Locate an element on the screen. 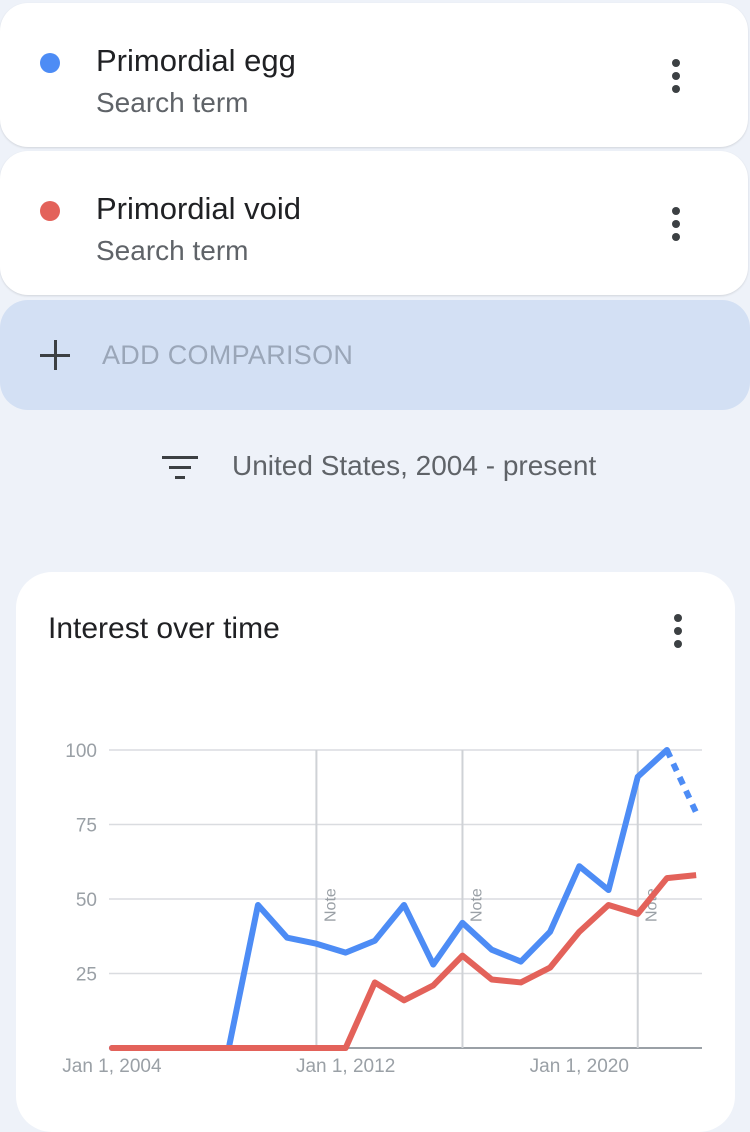 The width and height of the screenshot is (750, 1132). y-tick-label: 50 is located at coordinates (86, 900).